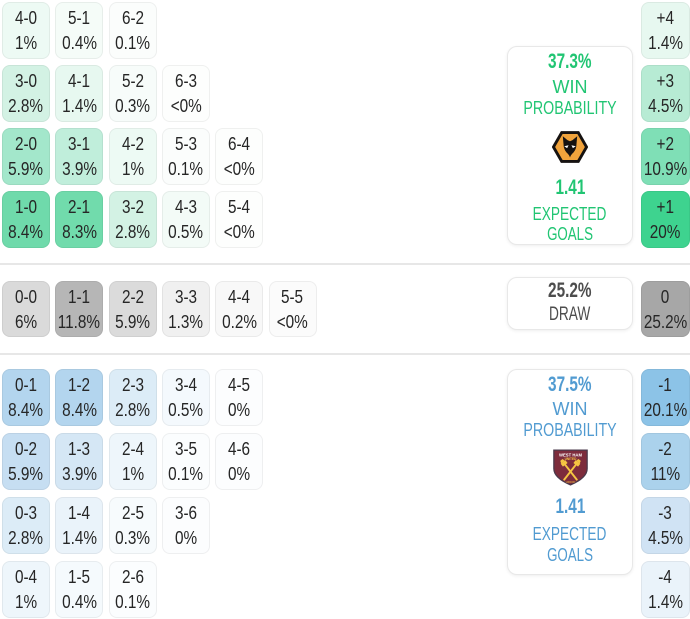 The height and width of the screenshot is (619, 690). What do you see at coordinates (570, 459) in the screenshot?
I see `svg-text: UNITED` at bounding box center [570, 459].